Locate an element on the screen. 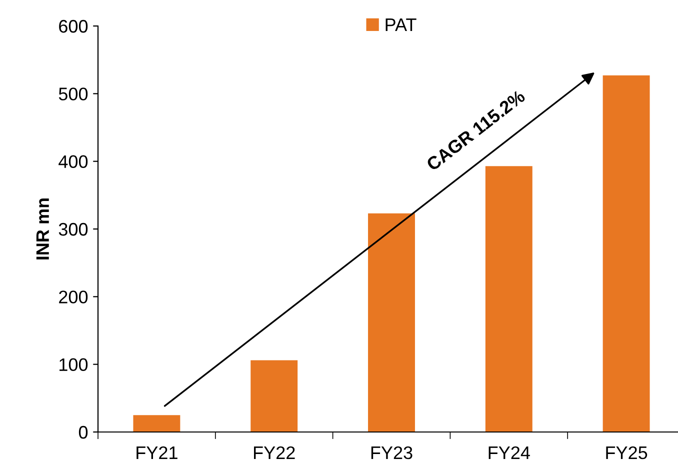 The width and height of the screenshot is (678, 470). y-tick-label: 200 is located at coordinates (73, 297).